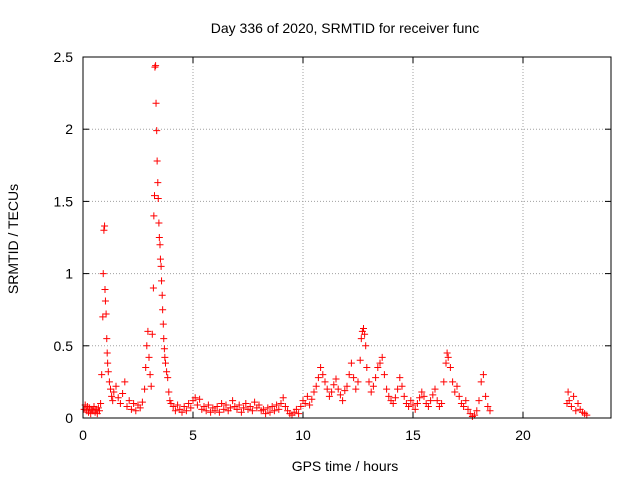 The width and height of the screenshot is (640, 480). Describe the element at coordinates (69, 274) in the screenshot. I see `y-tick-label: 1` at that location.